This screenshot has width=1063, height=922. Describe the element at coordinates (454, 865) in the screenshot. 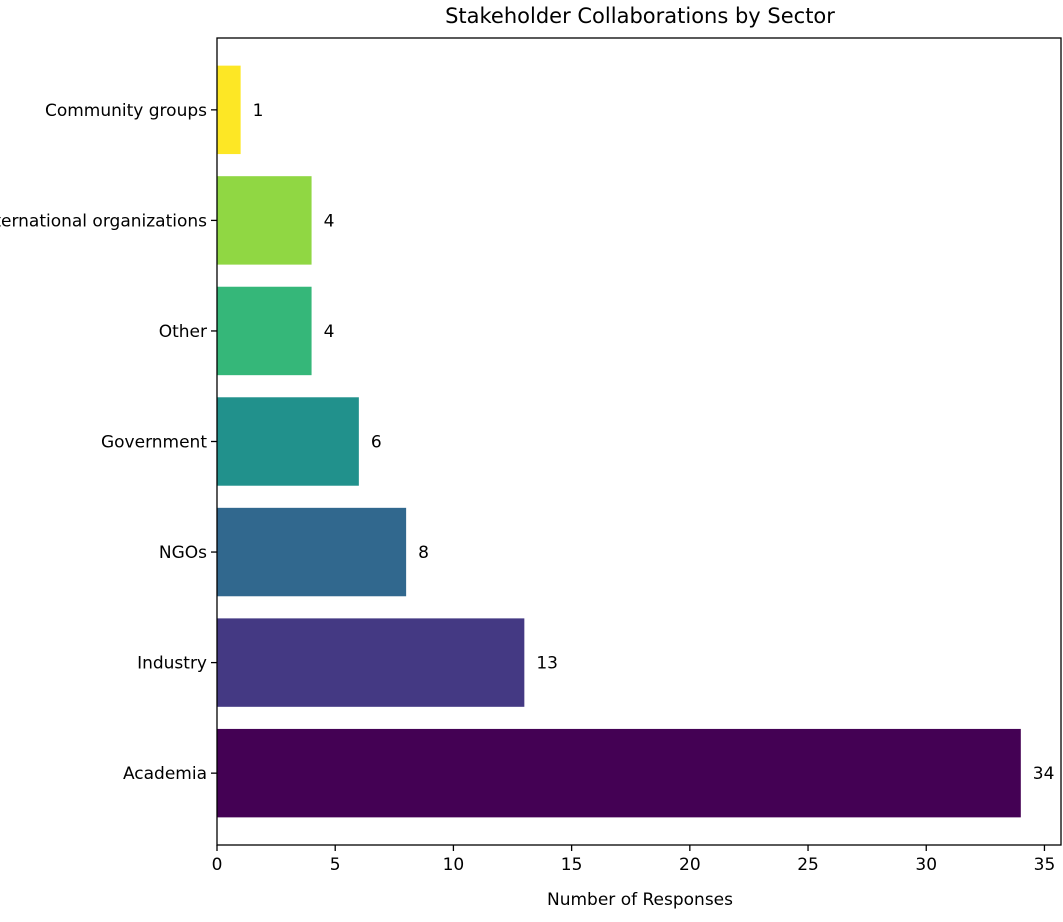

I see `x-tick-label: 10` at that location.